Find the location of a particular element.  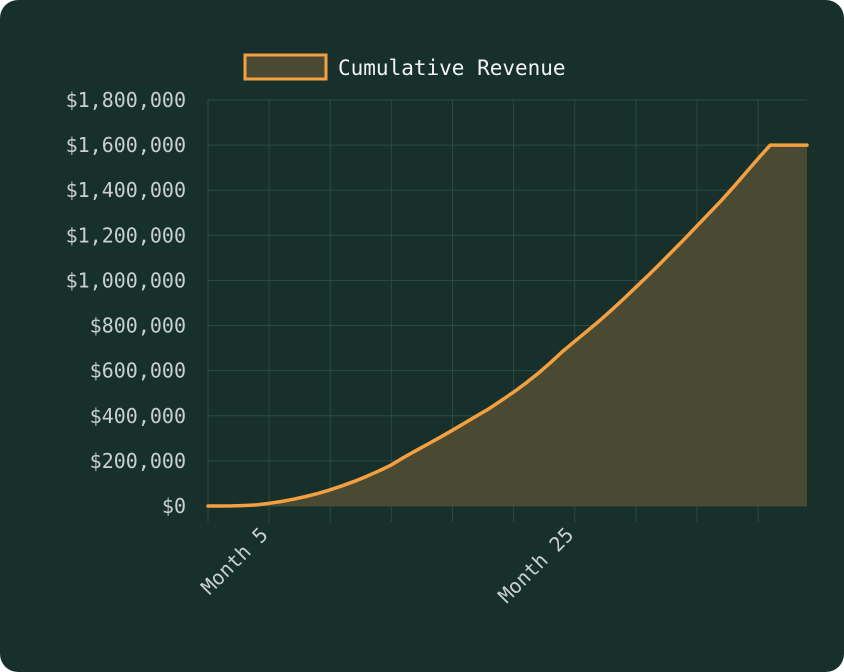

legend-swatch is located at coordinates (285, 67).